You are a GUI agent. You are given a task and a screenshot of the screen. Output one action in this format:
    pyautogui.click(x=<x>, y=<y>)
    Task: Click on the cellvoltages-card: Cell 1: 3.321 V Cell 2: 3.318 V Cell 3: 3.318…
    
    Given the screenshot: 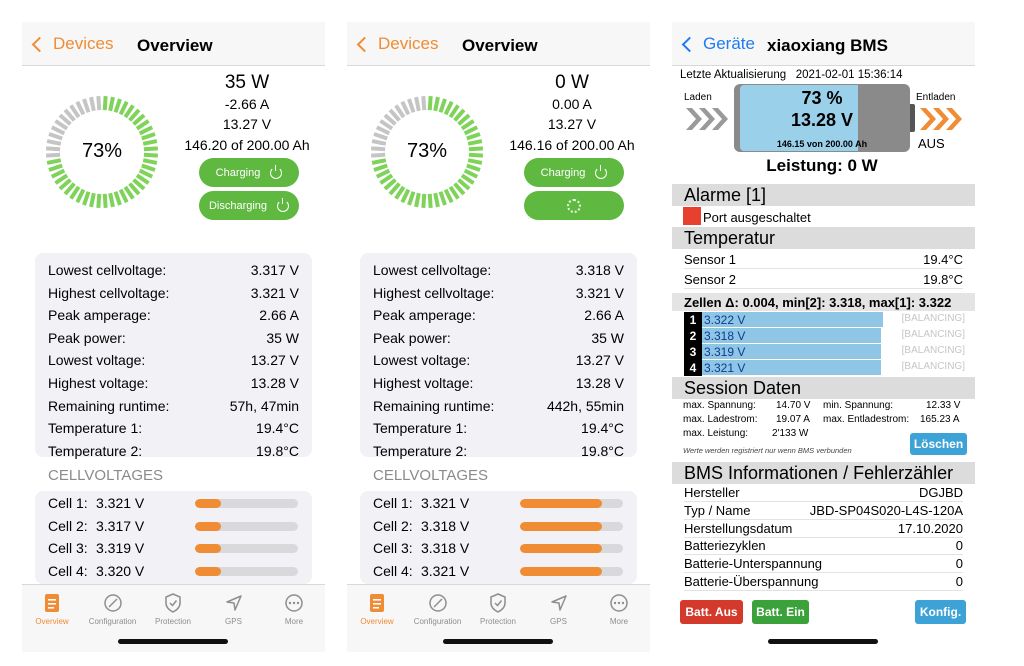 What is the action you would take?
    pyautogui.click(x=498, y=537)
    